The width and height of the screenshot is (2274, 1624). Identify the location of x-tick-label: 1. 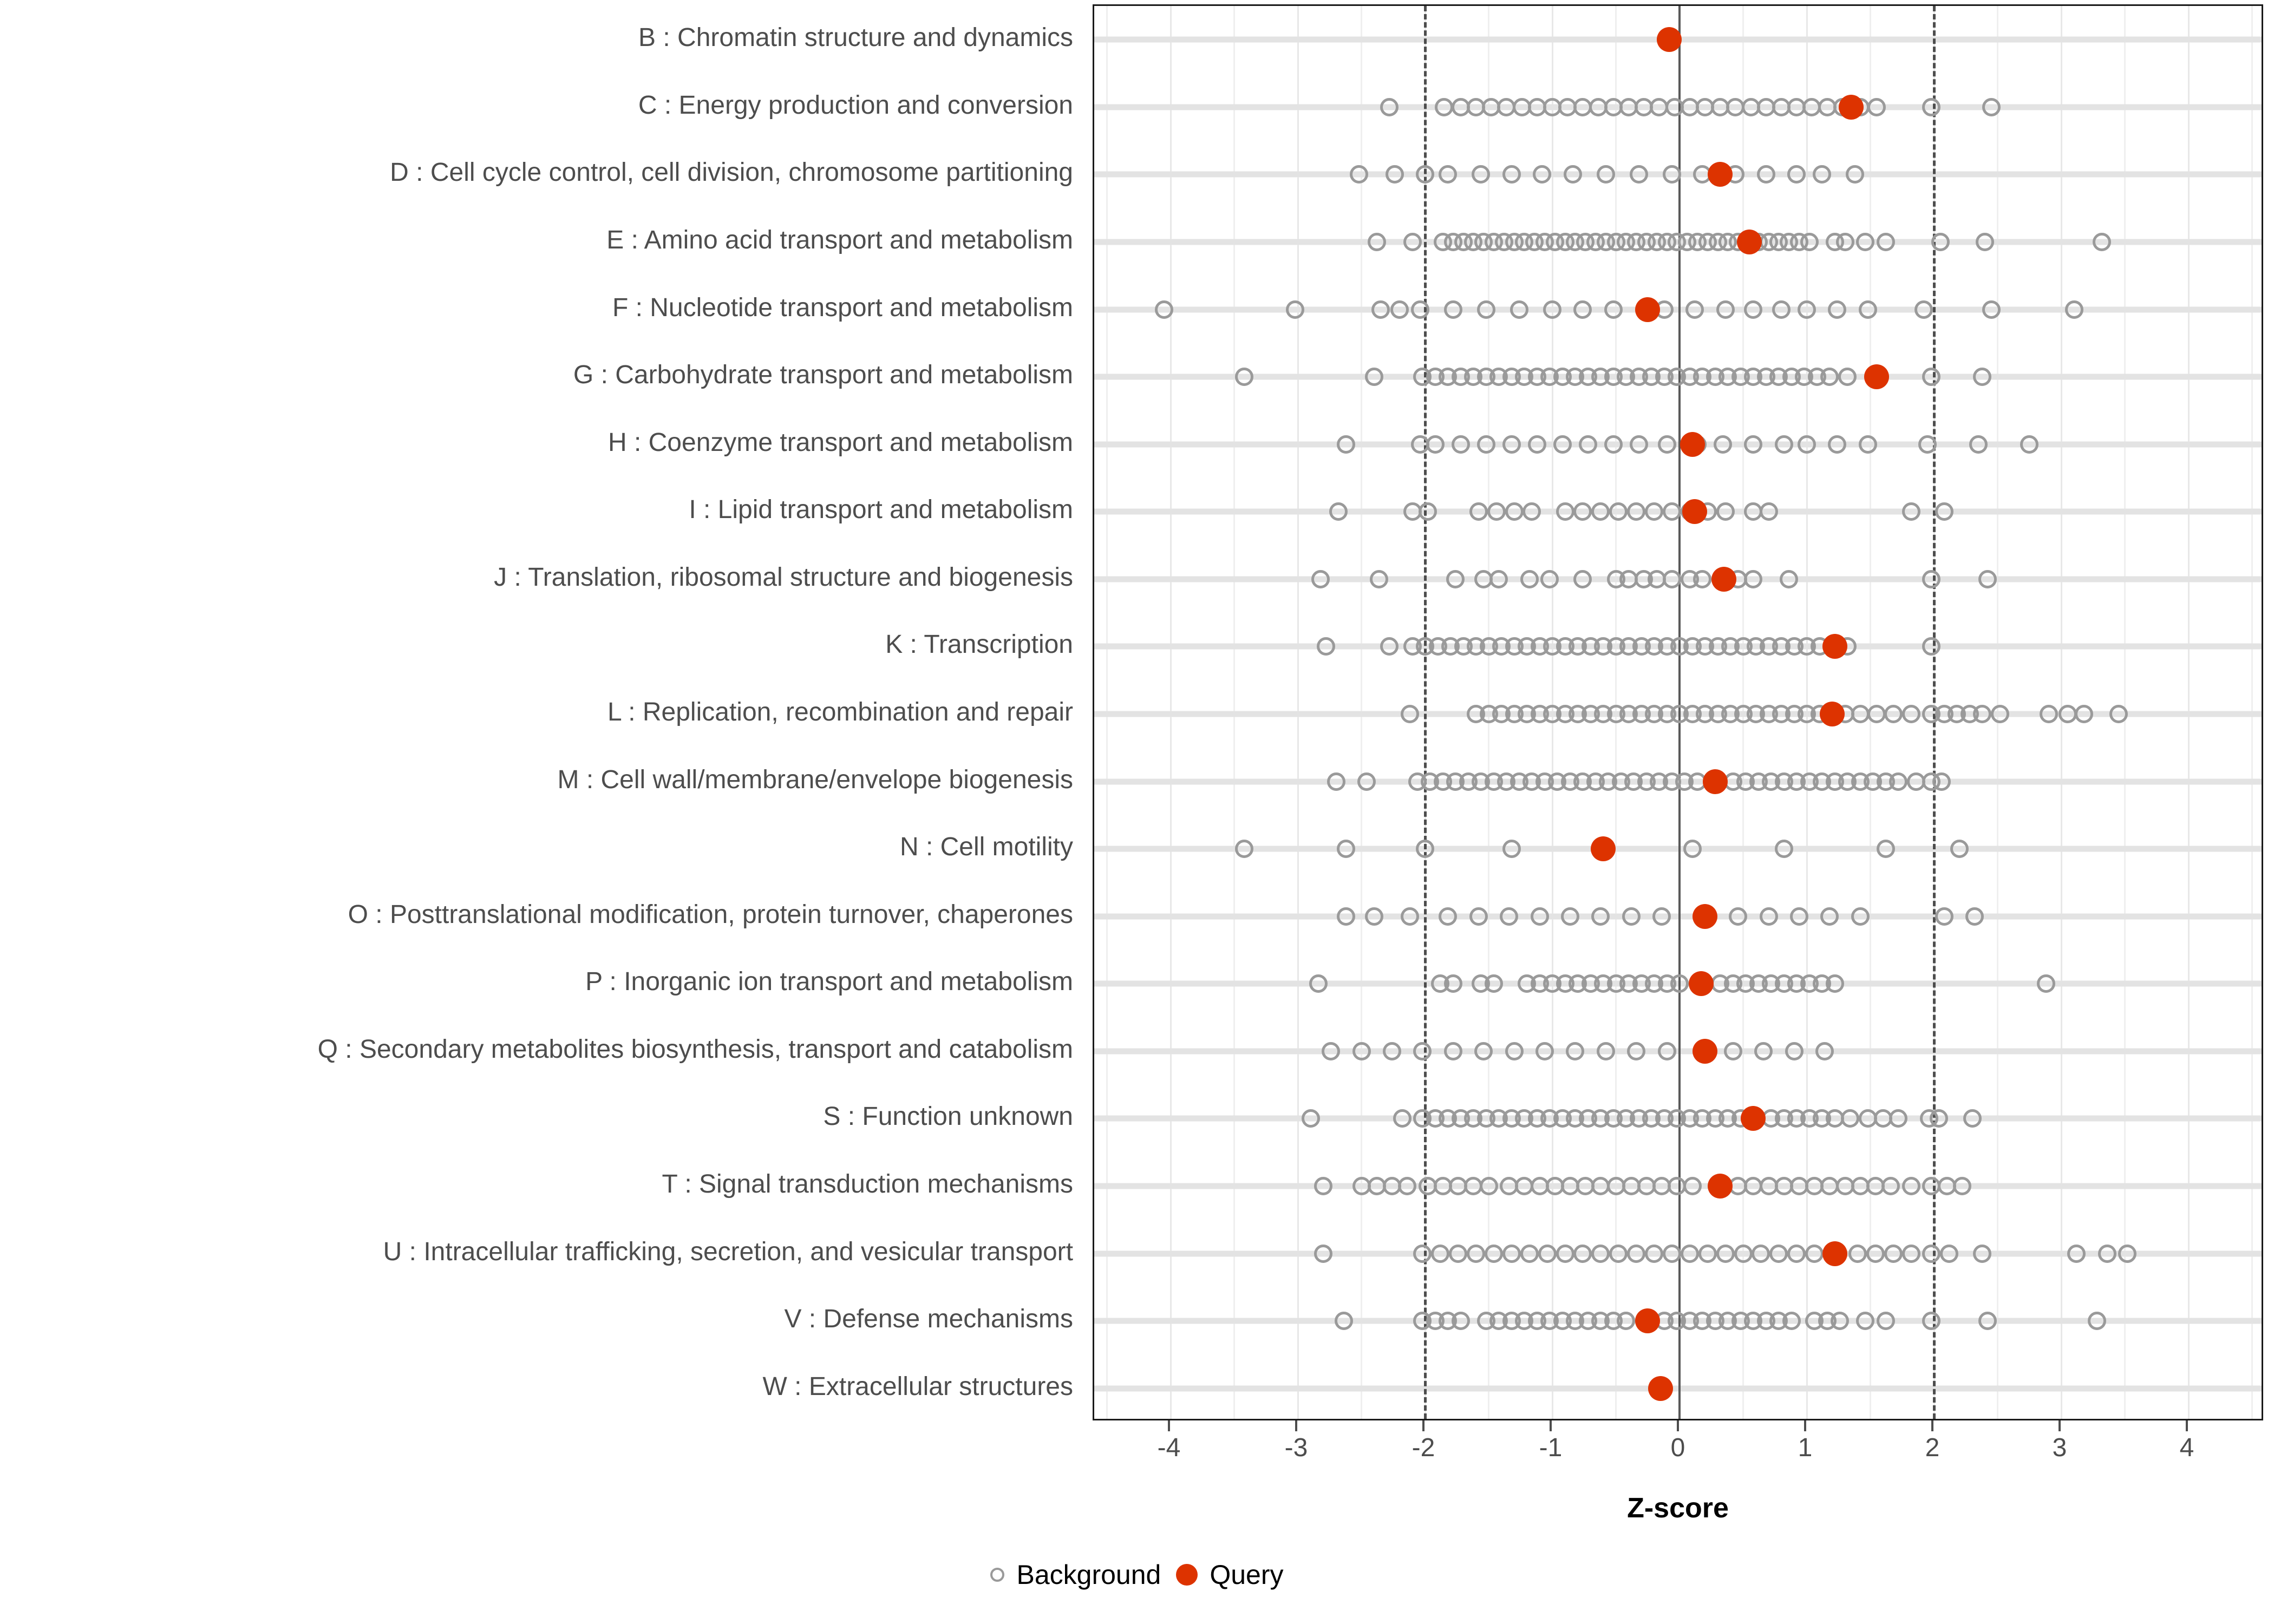
(1806, 1447).